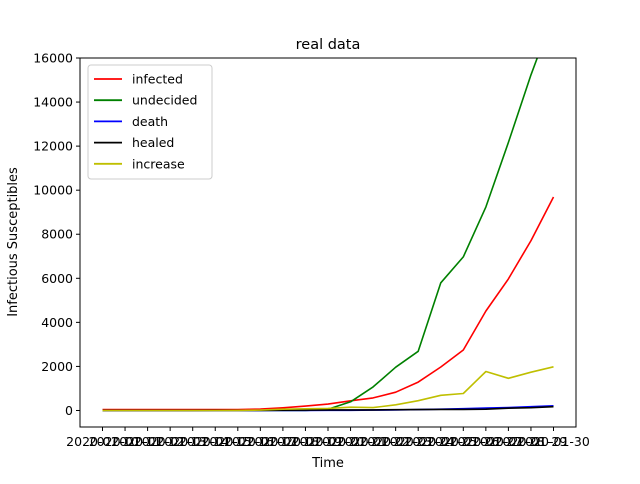 Image resolution: width=640 pixels, height=484 pixels. I want to click on legend-label-healed: healed, so click(153, 142).